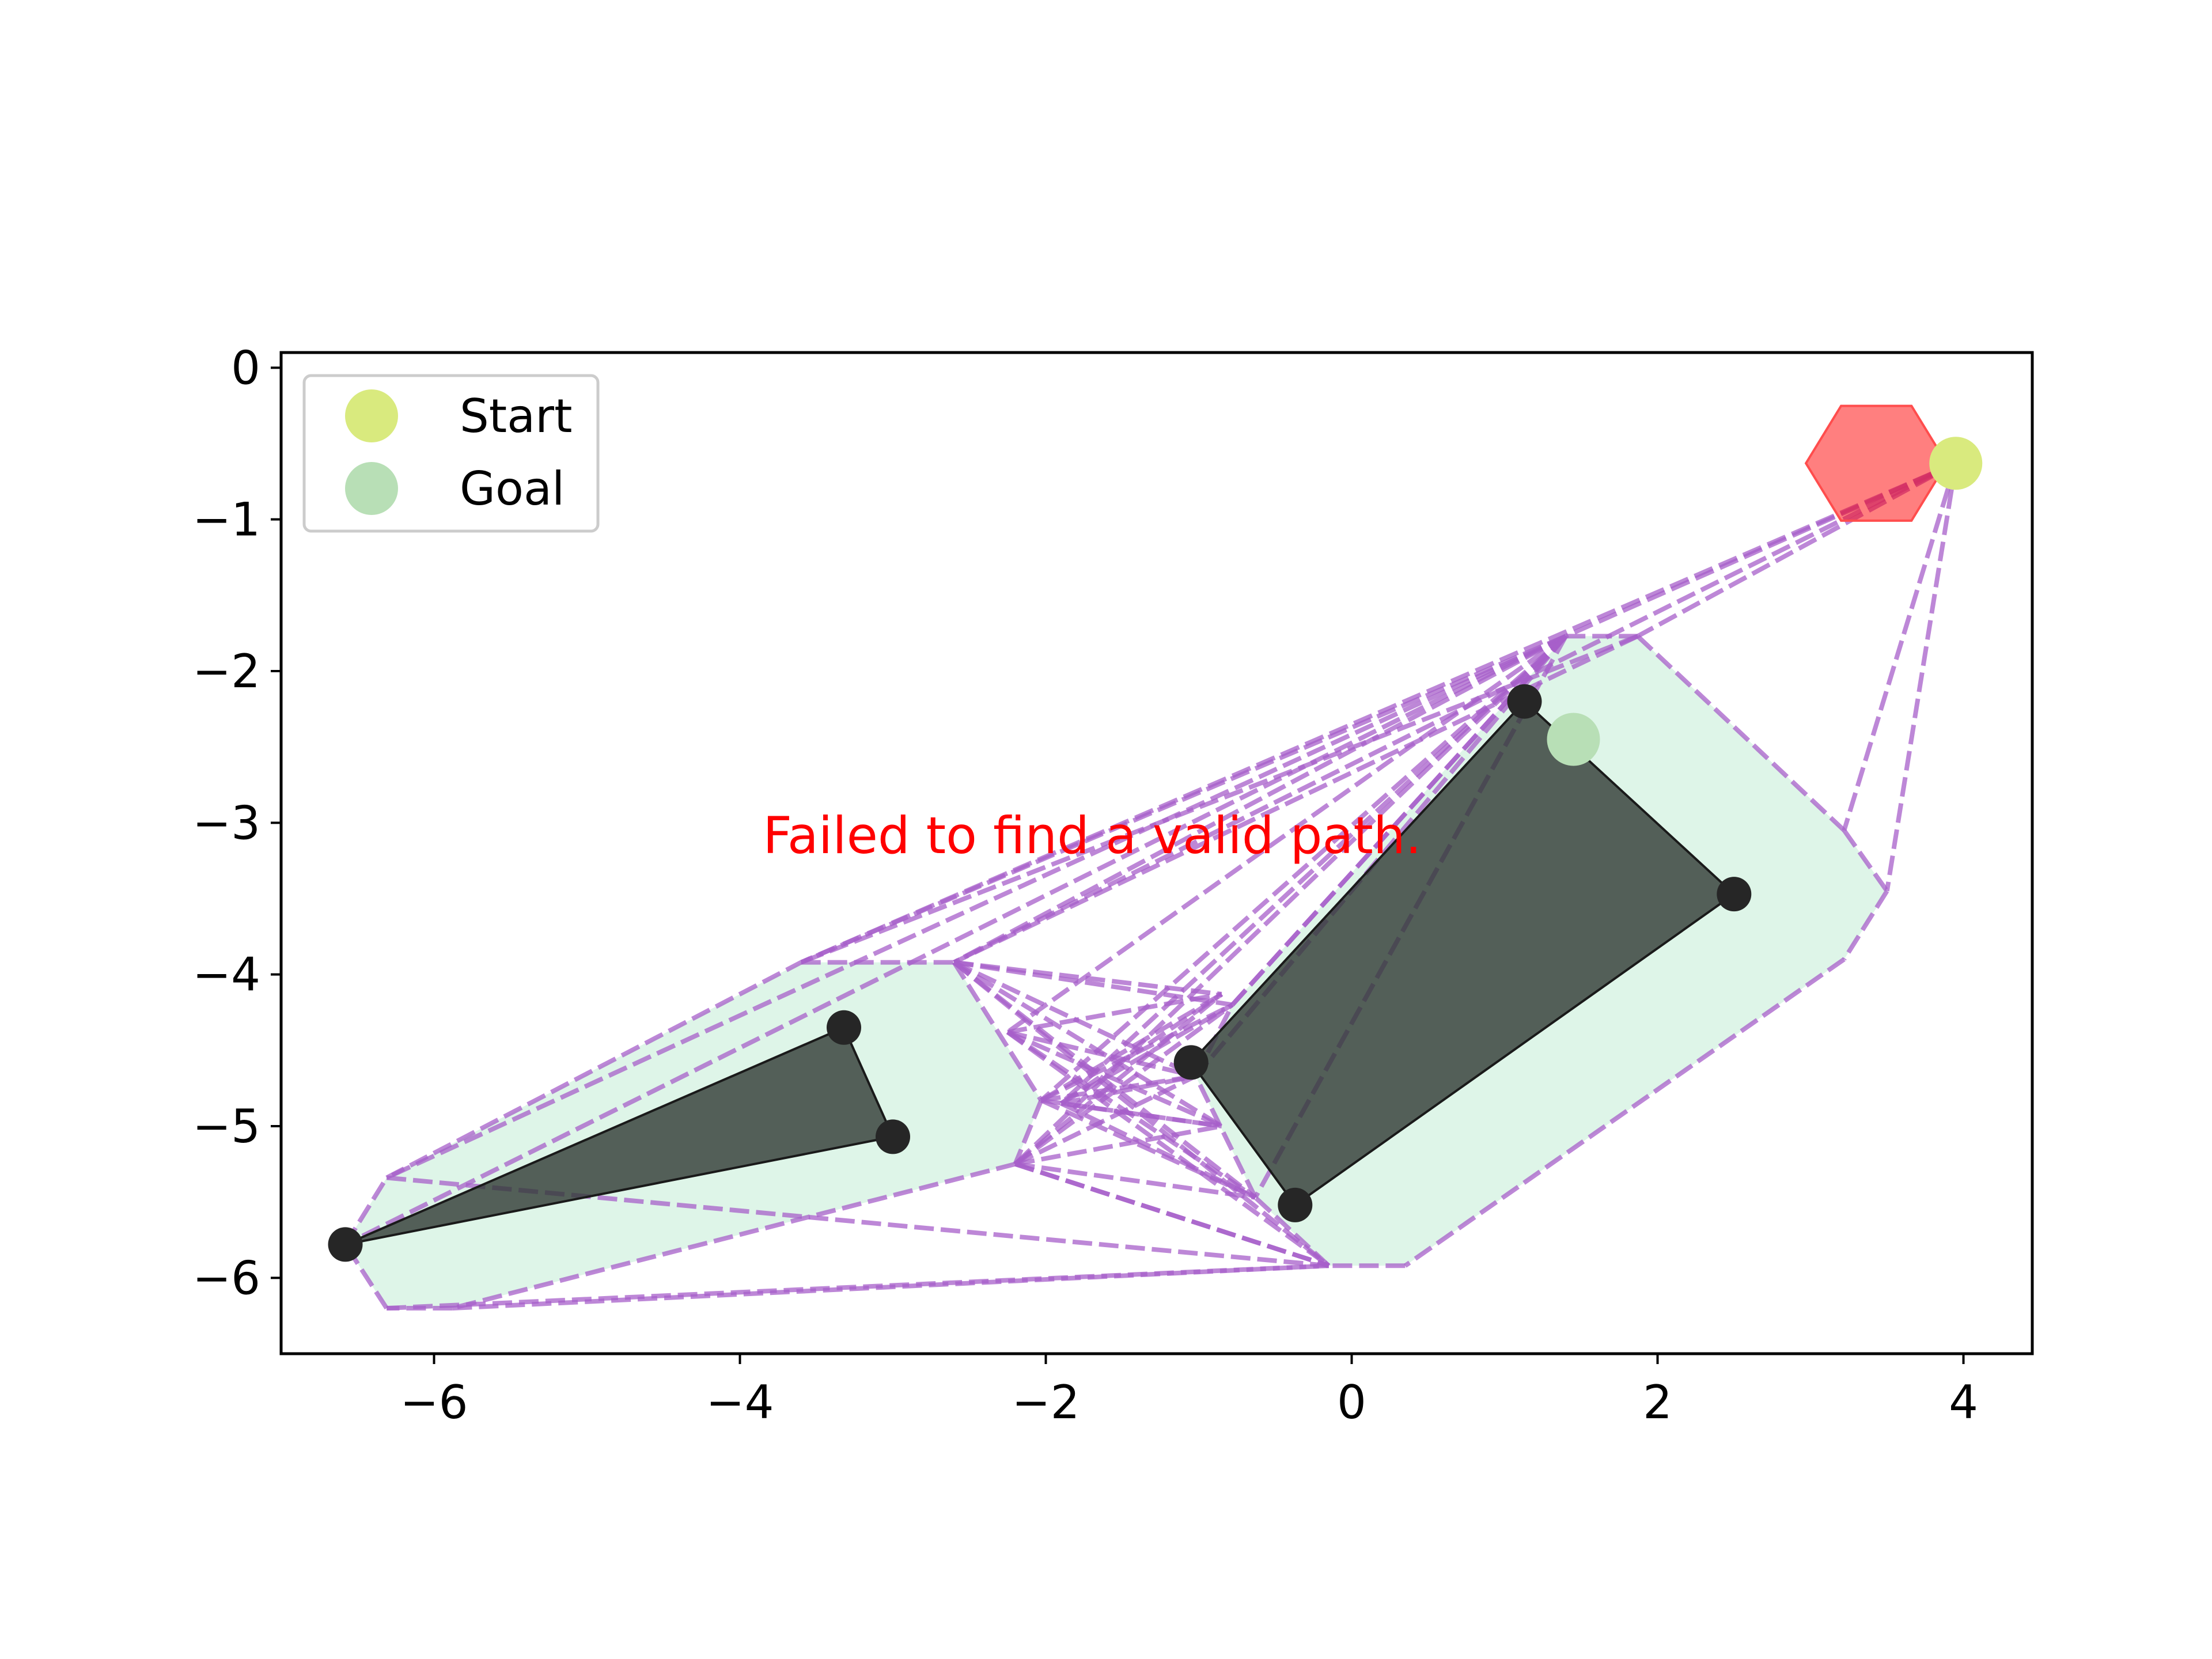  I want to click on x-tick-label: −4, so click(740, 1402).